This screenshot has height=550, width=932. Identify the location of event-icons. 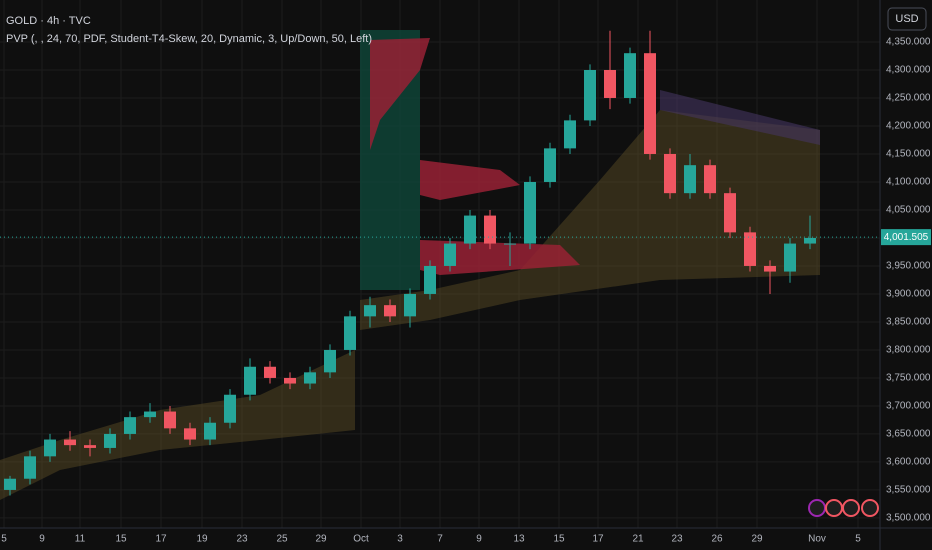
(843, 508).